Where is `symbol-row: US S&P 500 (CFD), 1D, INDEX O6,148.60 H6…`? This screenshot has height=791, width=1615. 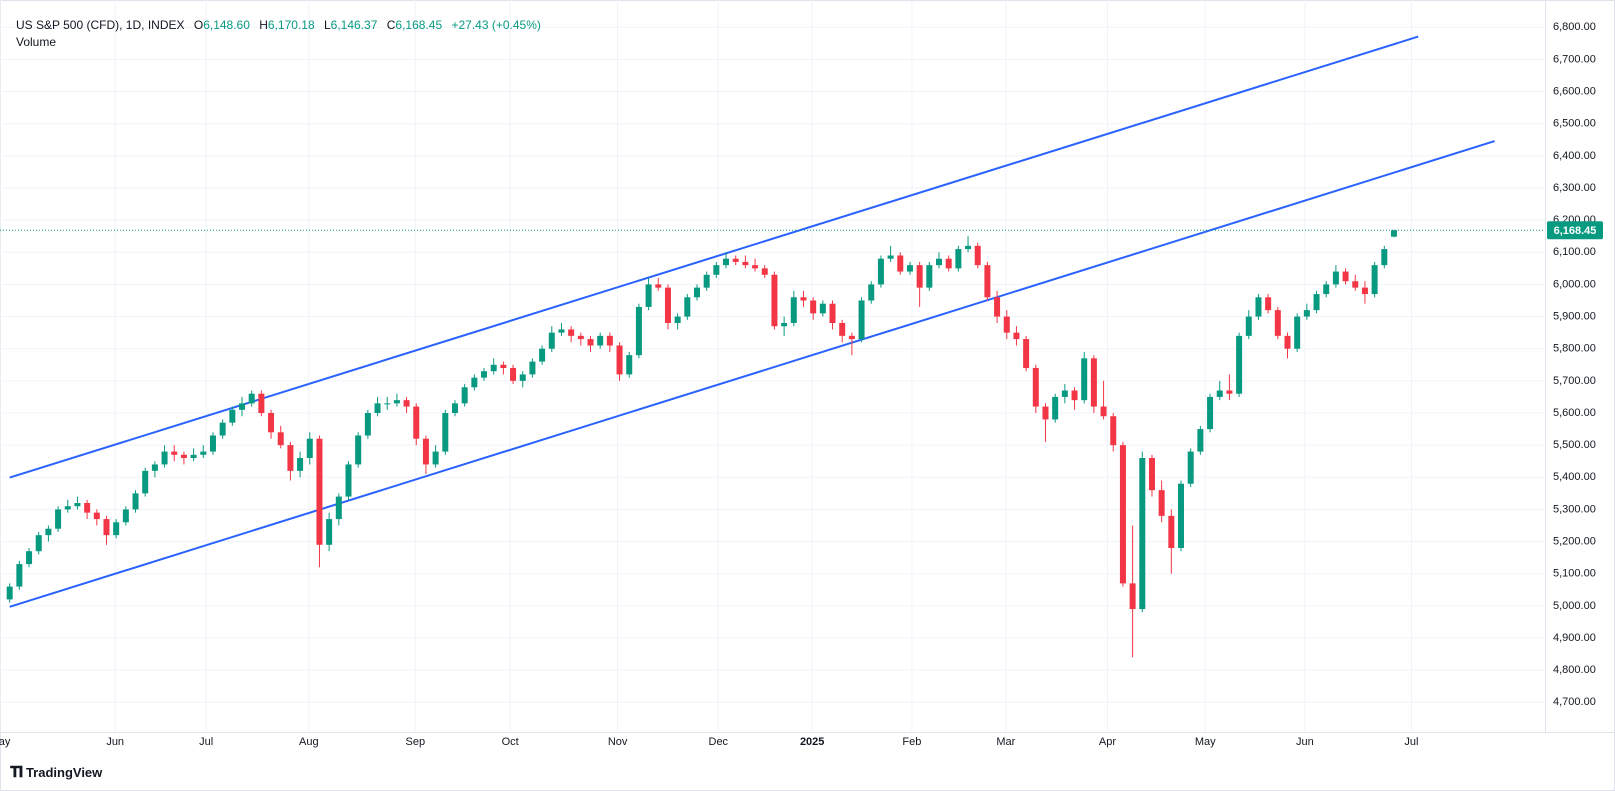 symbol-row: US S&P 500 (CFD), 1D, INDEX O6,148.60 H6… is located at coordinates (281, 25).